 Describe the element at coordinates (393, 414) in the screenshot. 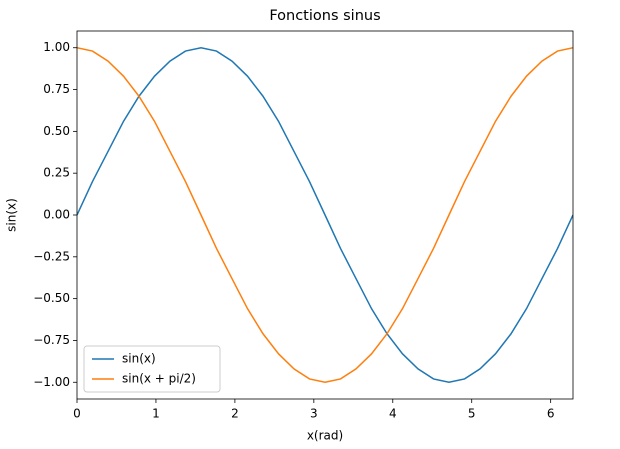

I see `x-tick-label: 4` at that location.